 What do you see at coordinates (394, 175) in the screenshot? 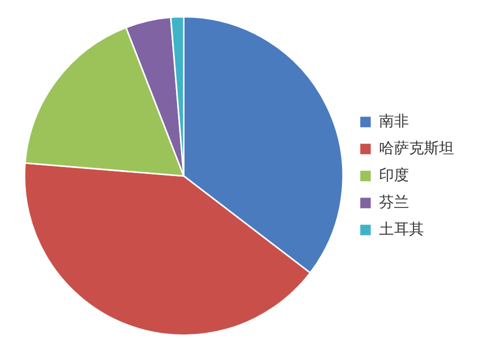
I see `legend-label: 印度` at bounding box center [394, 175].